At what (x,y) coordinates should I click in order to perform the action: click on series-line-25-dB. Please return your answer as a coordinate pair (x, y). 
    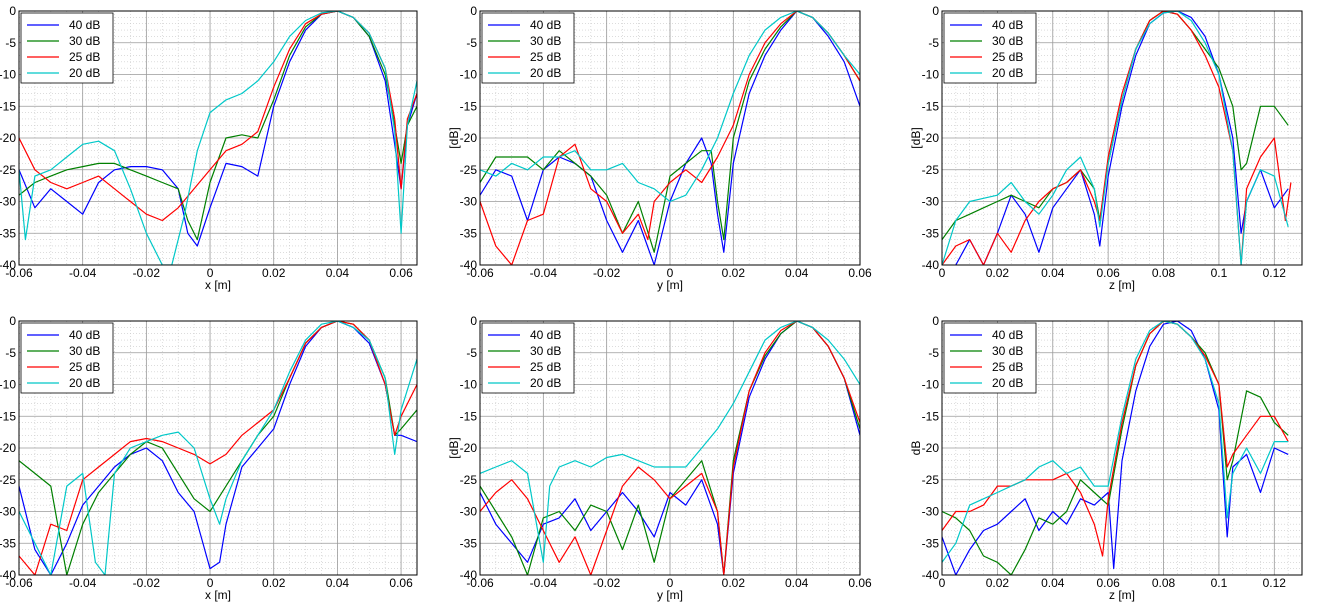
    Looking at the image, I should click on (218, 448).